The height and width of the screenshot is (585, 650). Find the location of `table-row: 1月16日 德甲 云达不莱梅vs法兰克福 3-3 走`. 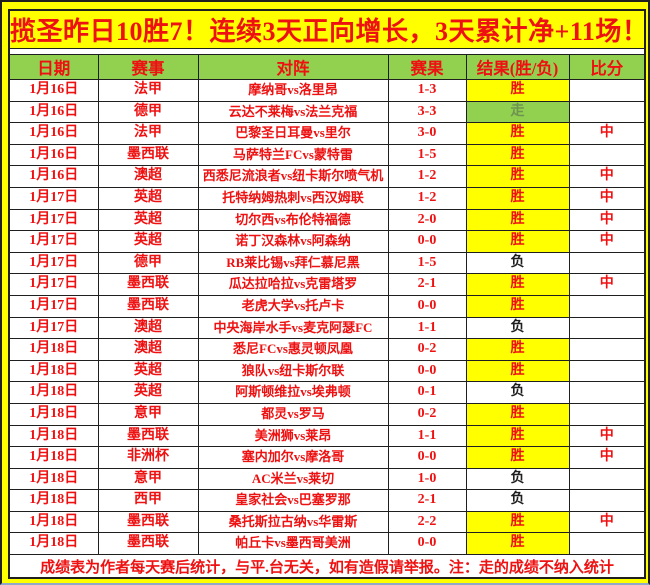

table-row: 1月16日 德甲 云达不莱梅vs法兰克福 3-3 走 is located at coordinates (327, 112).